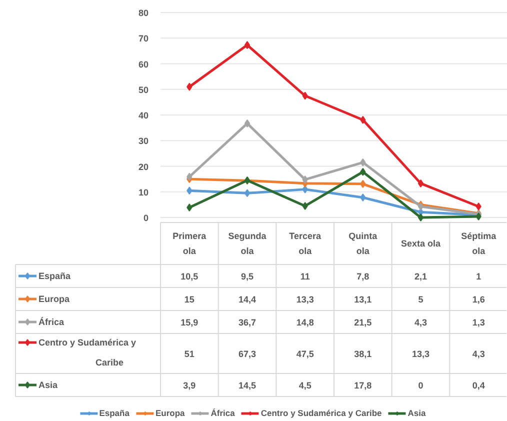 Image resolution: width=507 pixels, height=421 pixels. I want to click on y-tick-label: 80, so click(143, 13).